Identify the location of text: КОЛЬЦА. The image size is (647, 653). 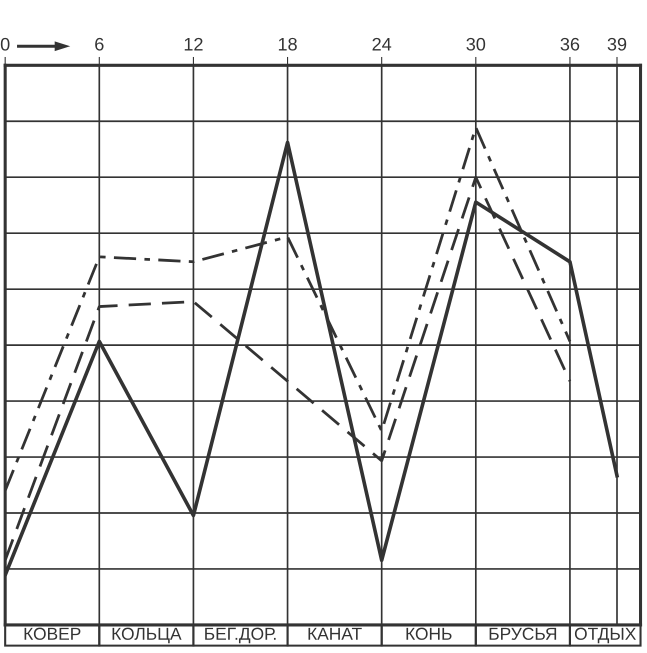
(147, 636).